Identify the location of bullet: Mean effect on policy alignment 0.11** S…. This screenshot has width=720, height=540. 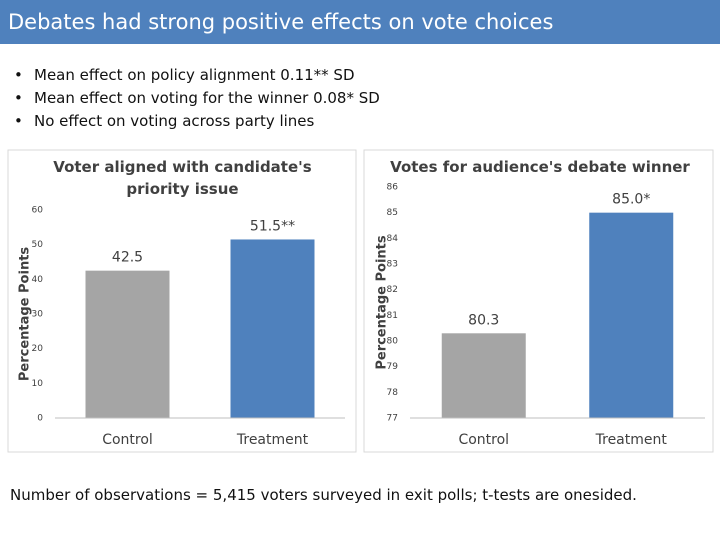
(197, 75).